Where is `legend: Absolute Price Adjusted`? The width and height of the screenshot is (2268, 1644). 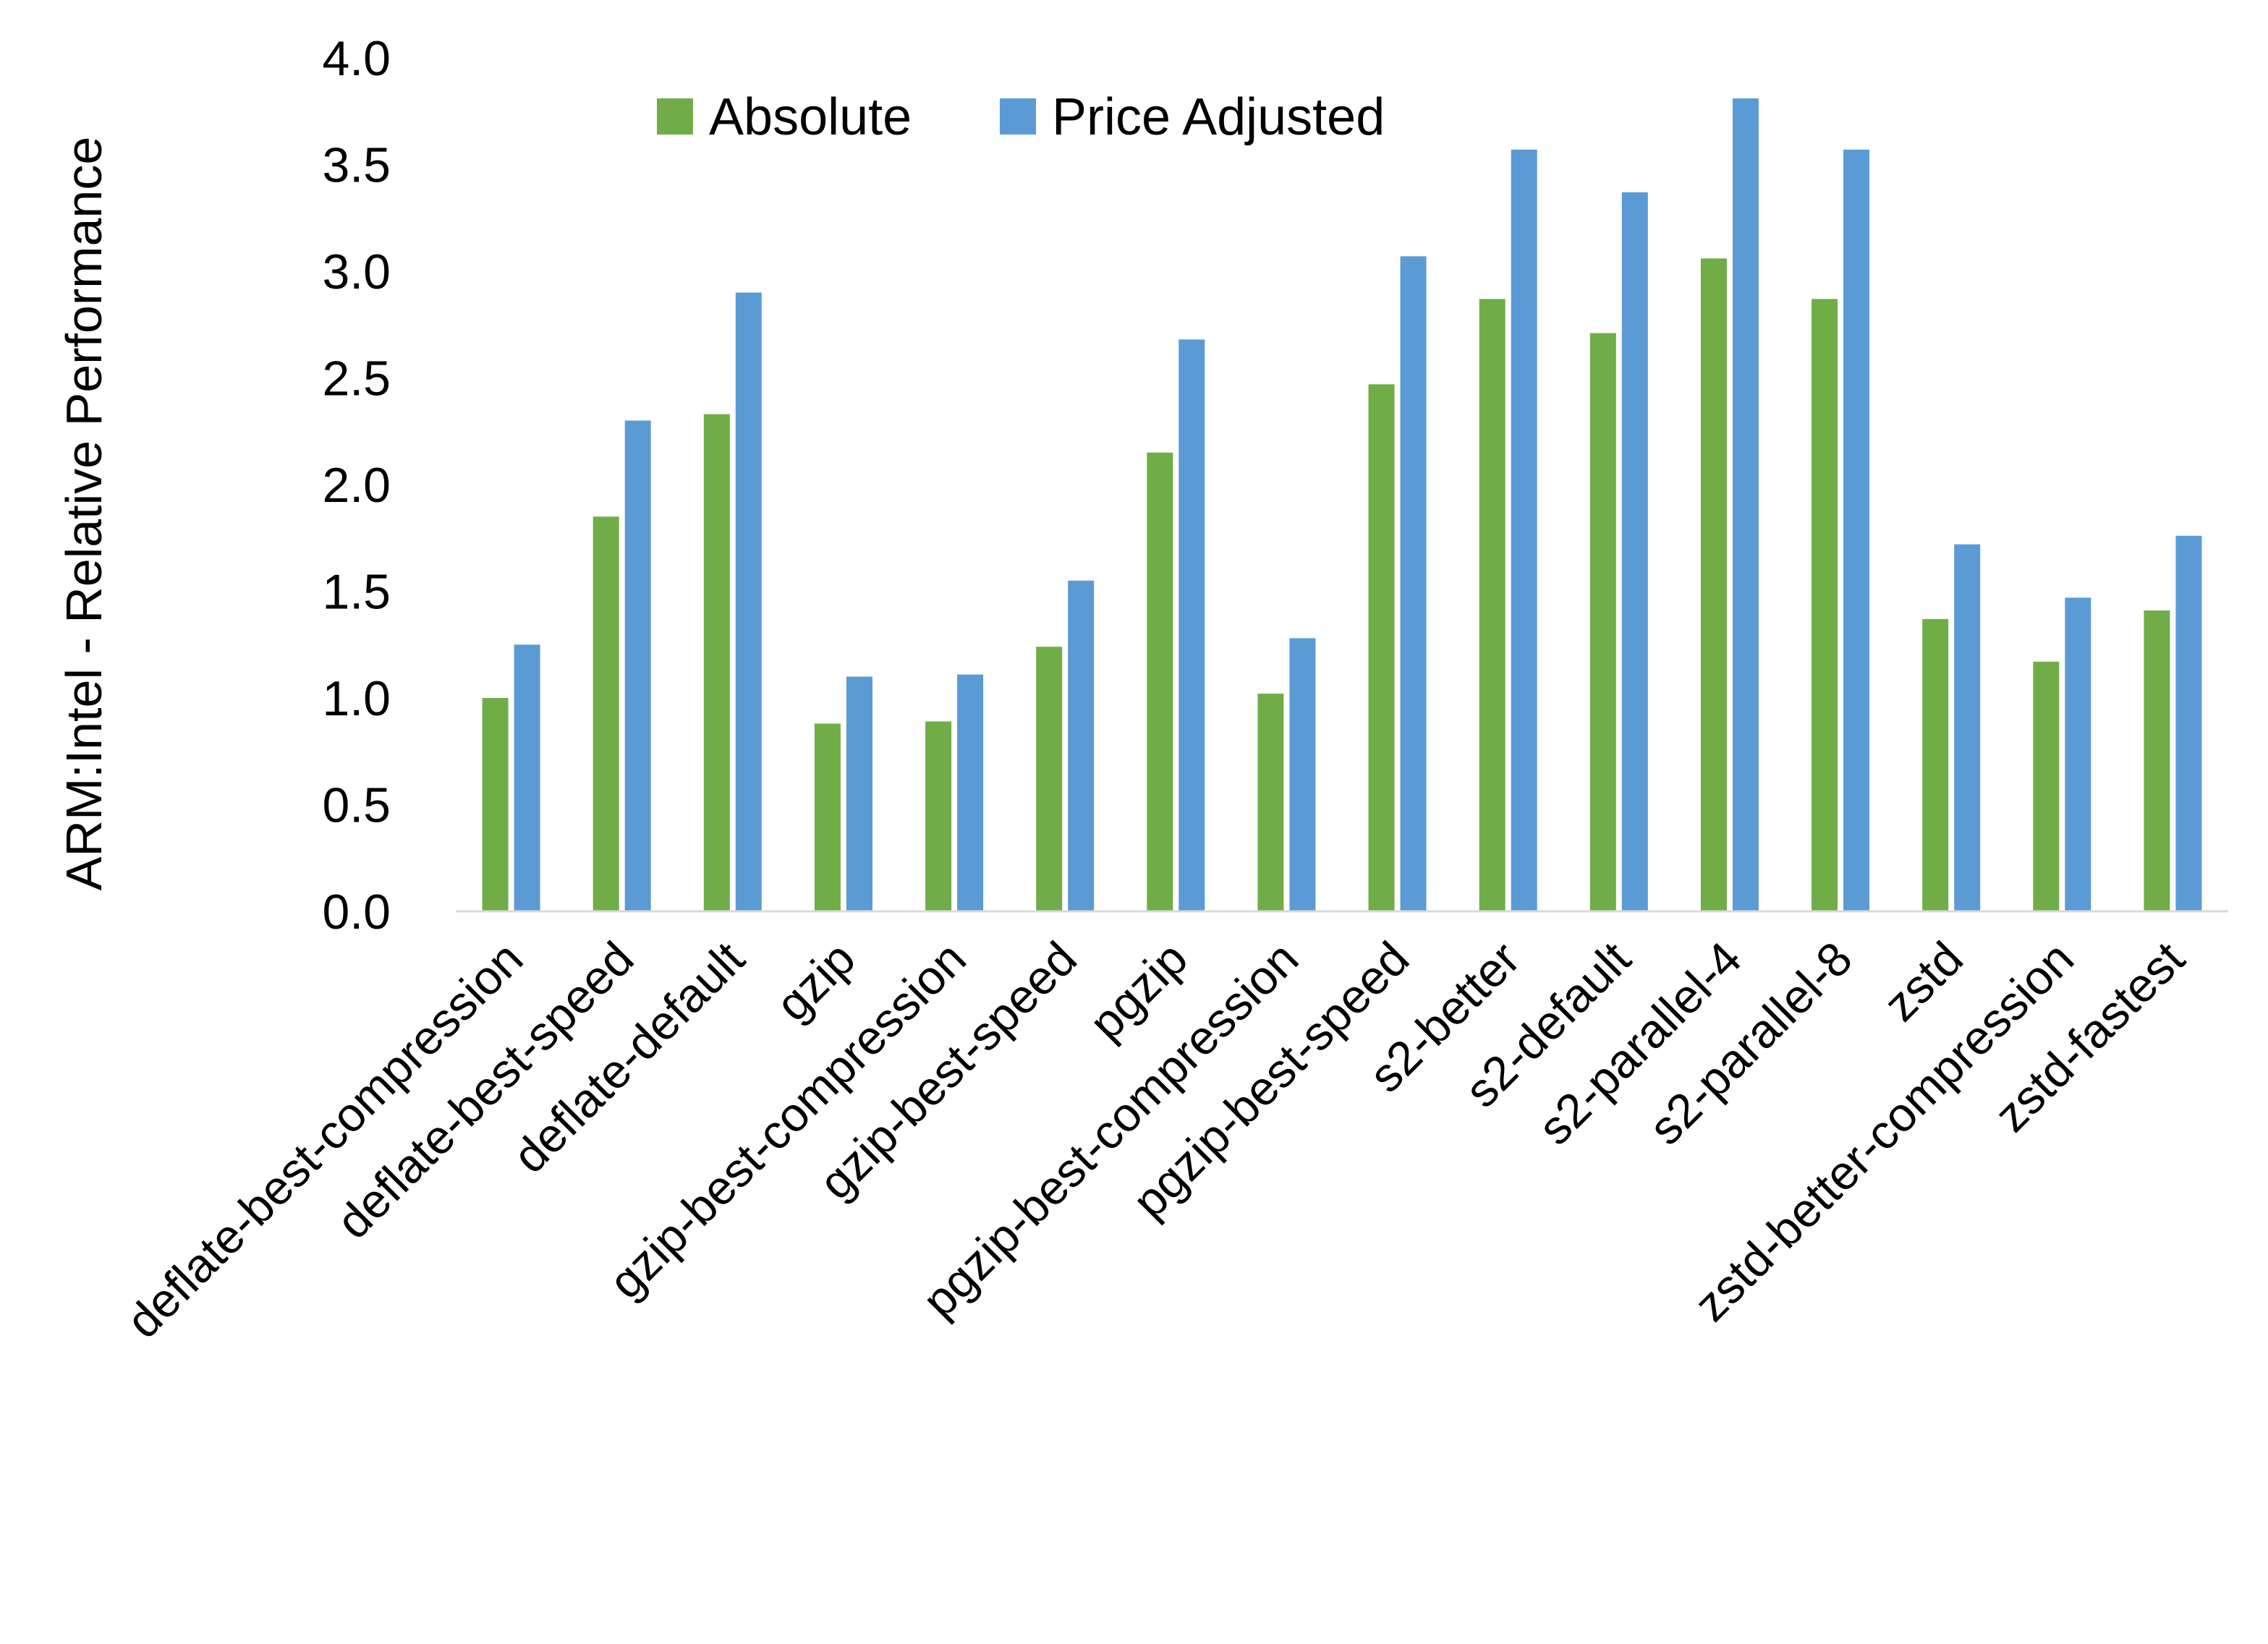 legend: Absolute Price Adjusted is located at coordinates (1021, 117).